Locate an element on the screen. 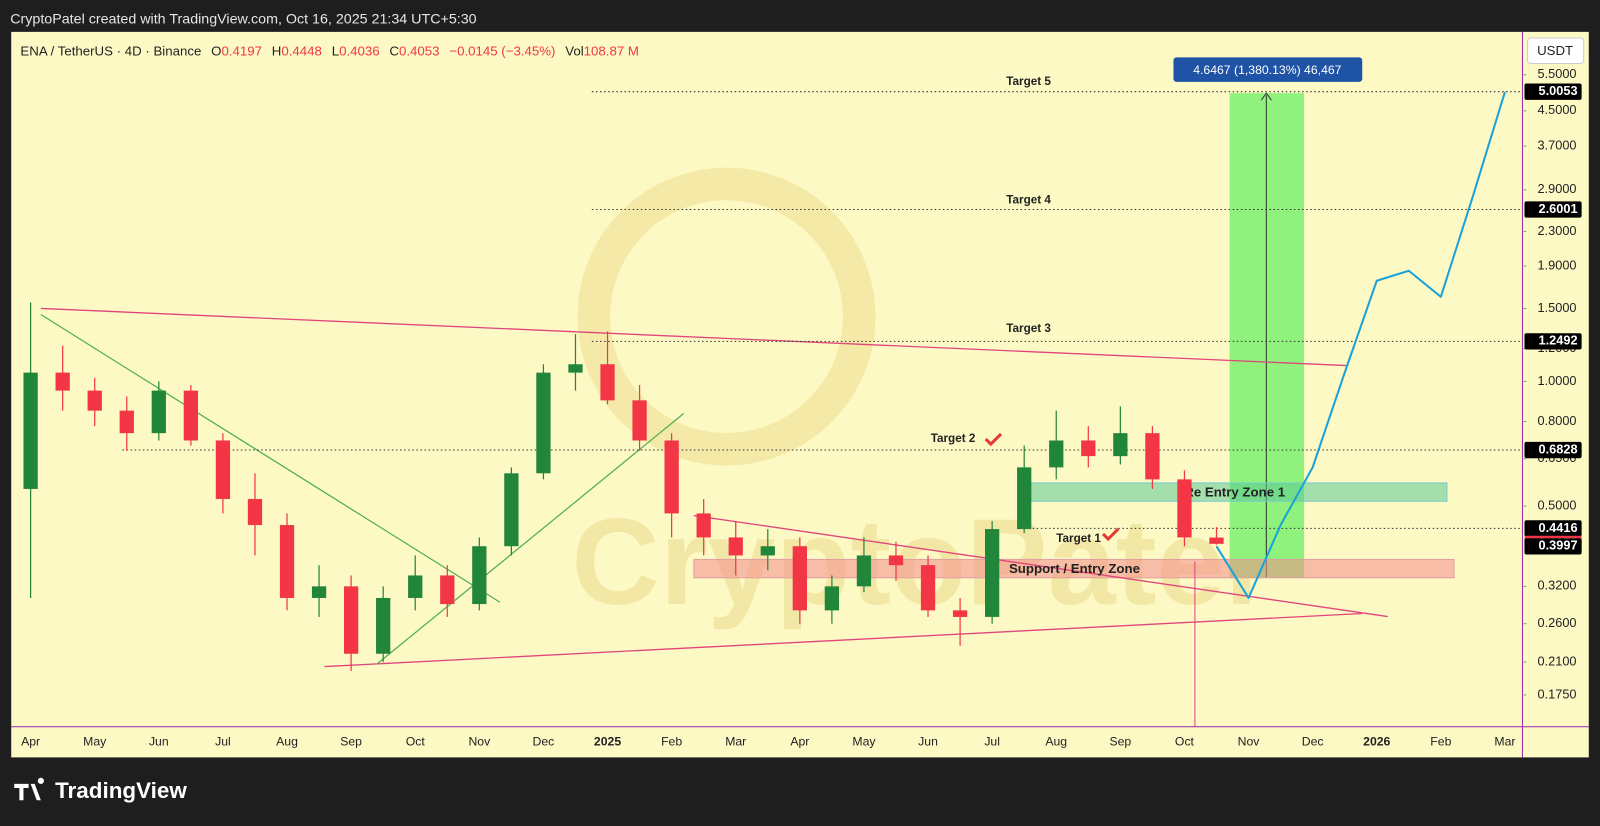 This screenshot has width=1600, height=826. volume-label: Vol is located at coordinates (574, 50).